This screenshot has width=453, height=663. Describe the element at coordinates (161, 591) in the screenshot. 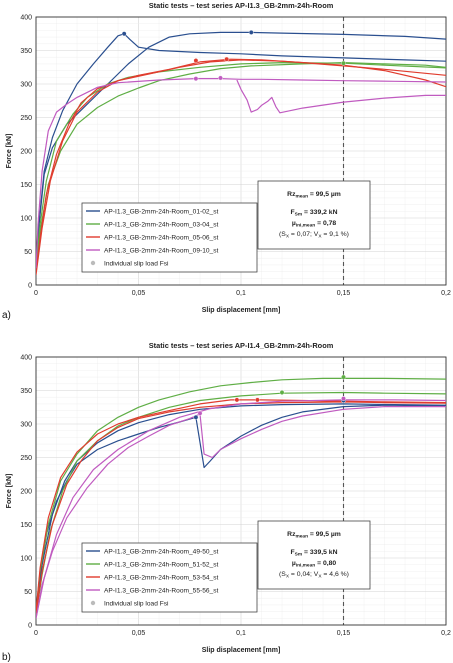

I see `legend-item-label: AP-I1.3_GB-2mm-24h-Room_55-56_st` at that location.